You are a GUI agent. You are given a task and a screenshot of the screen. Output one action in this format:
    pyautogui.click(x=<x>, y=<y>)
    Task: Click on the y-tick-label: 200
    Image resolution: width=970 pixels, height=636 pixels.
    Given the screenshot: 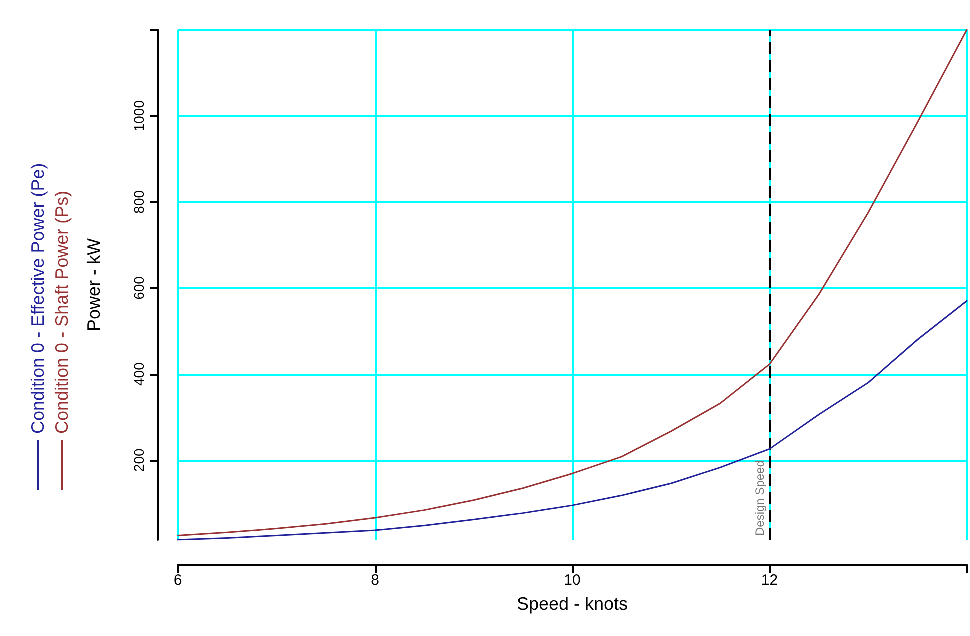 What is the action you would take?
    pyautogui.click(x=139, y=460)
    